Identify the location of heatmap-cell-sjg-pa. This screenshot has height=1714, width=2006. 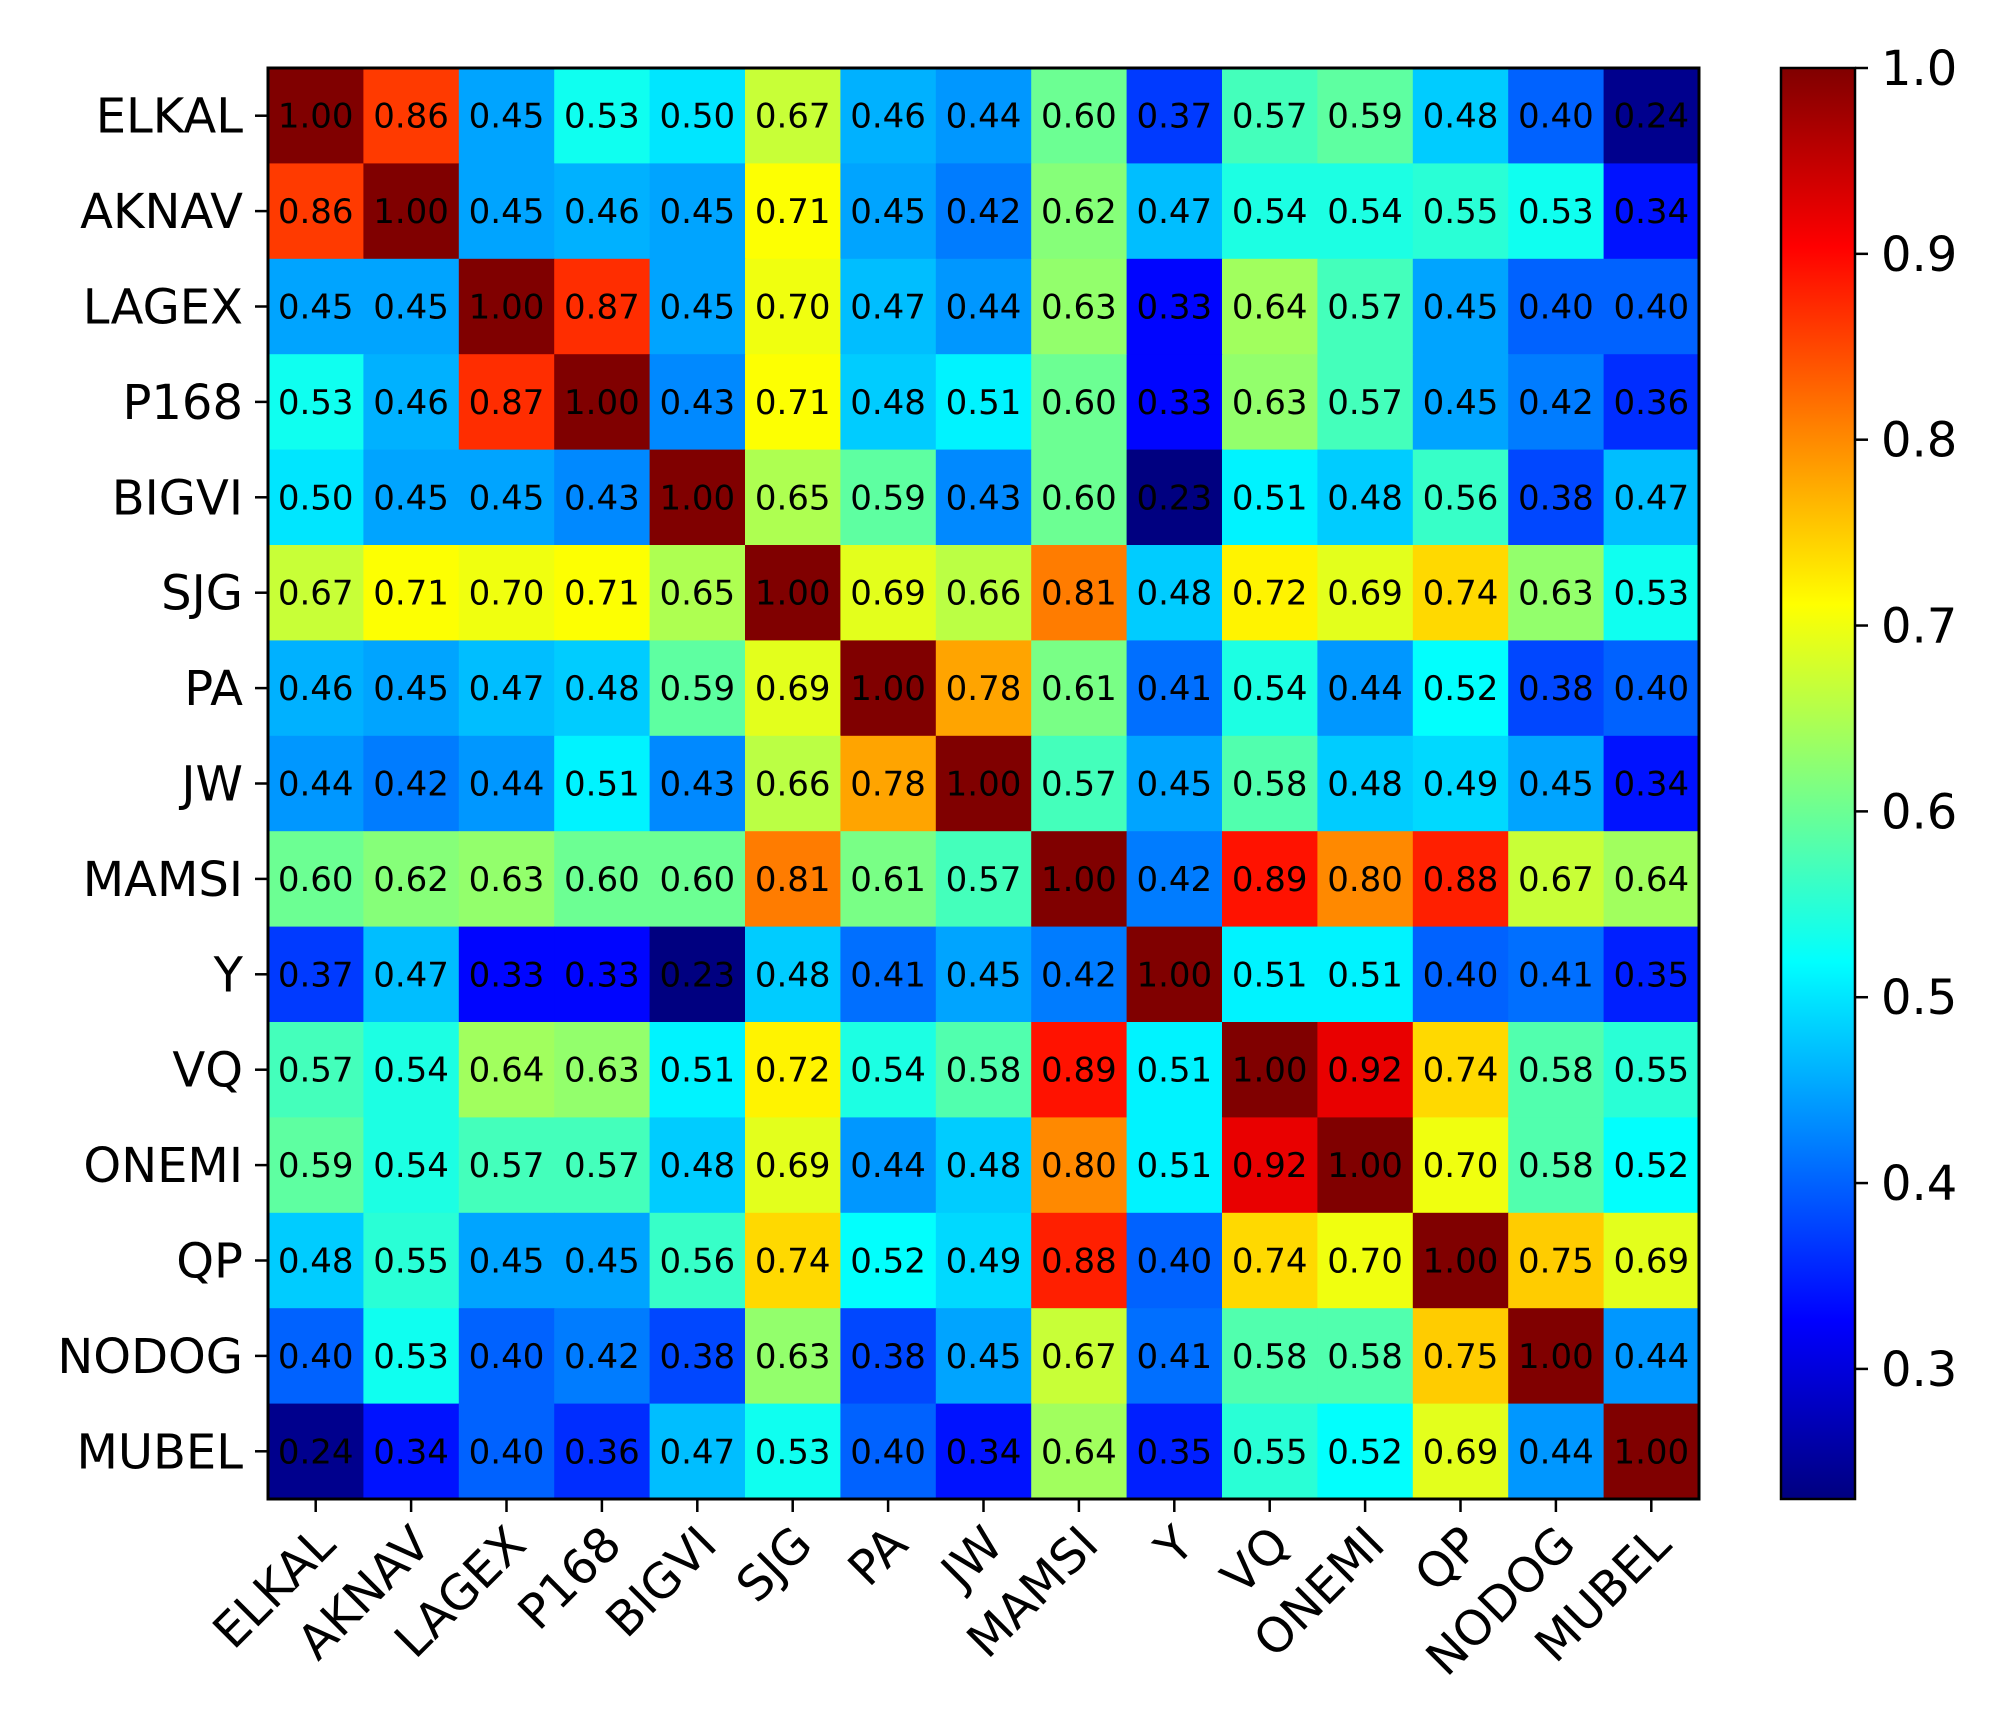
(888, 593).